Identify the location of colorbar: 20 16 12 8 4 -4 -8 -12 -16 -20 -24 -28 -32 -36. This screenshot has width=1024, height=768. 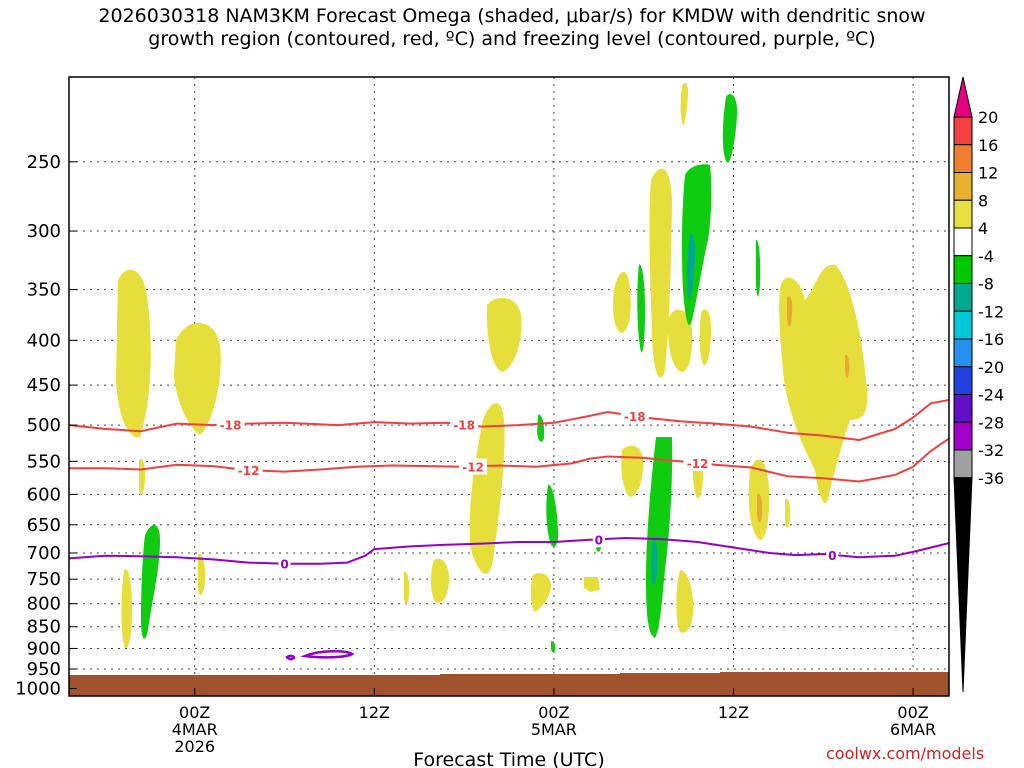
(978, 384).